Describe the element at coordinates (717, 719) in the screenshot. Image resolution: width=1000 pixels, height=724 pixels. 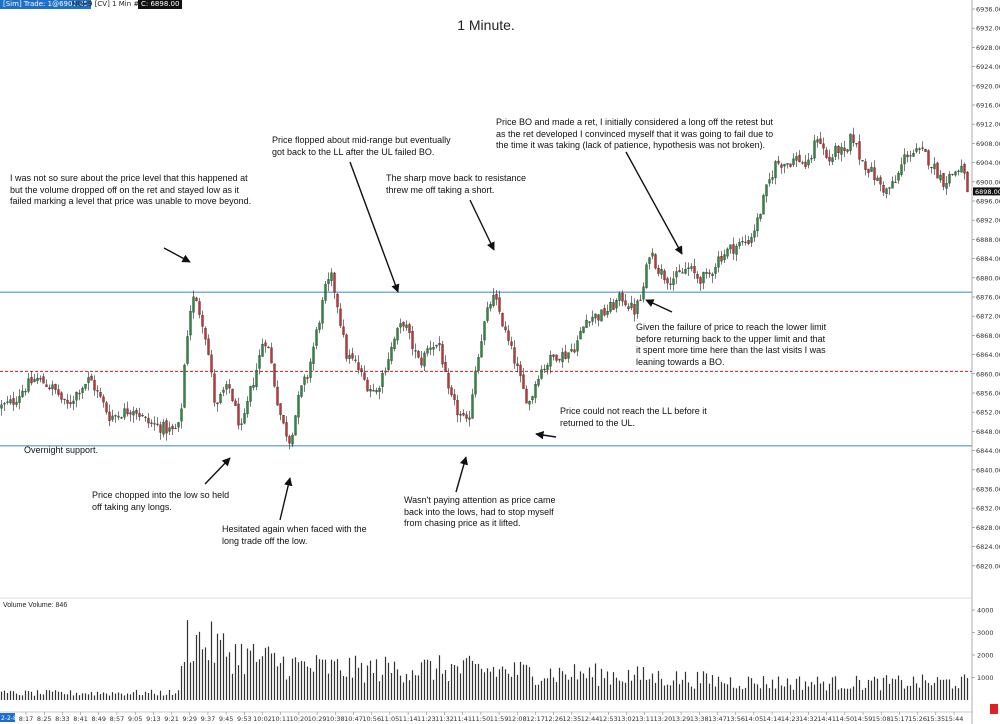
I see `time-tick-label: 13:47` at that location.